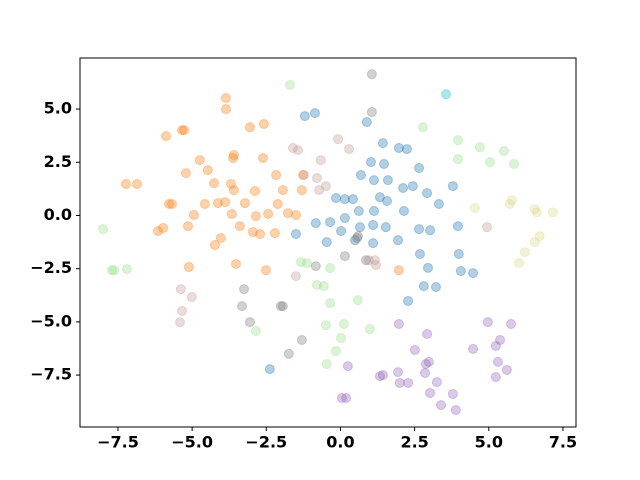 Image resolution: width=640 pixels, height=480 pixels. I want to click on y-tick-label: −2.5, so click(51, 267).